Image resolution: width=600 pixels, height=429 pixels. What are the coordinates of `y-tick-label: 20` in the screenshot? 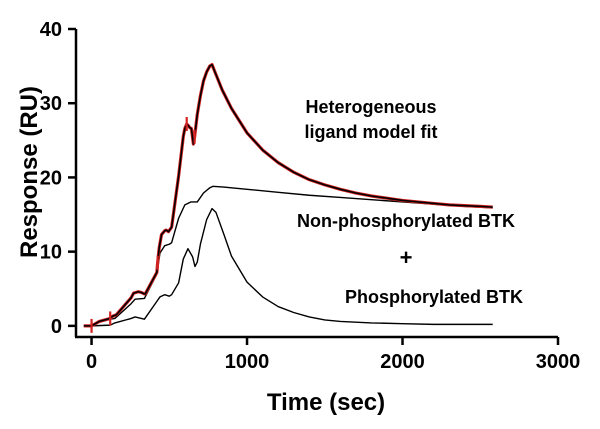 It's located at (51, 178).